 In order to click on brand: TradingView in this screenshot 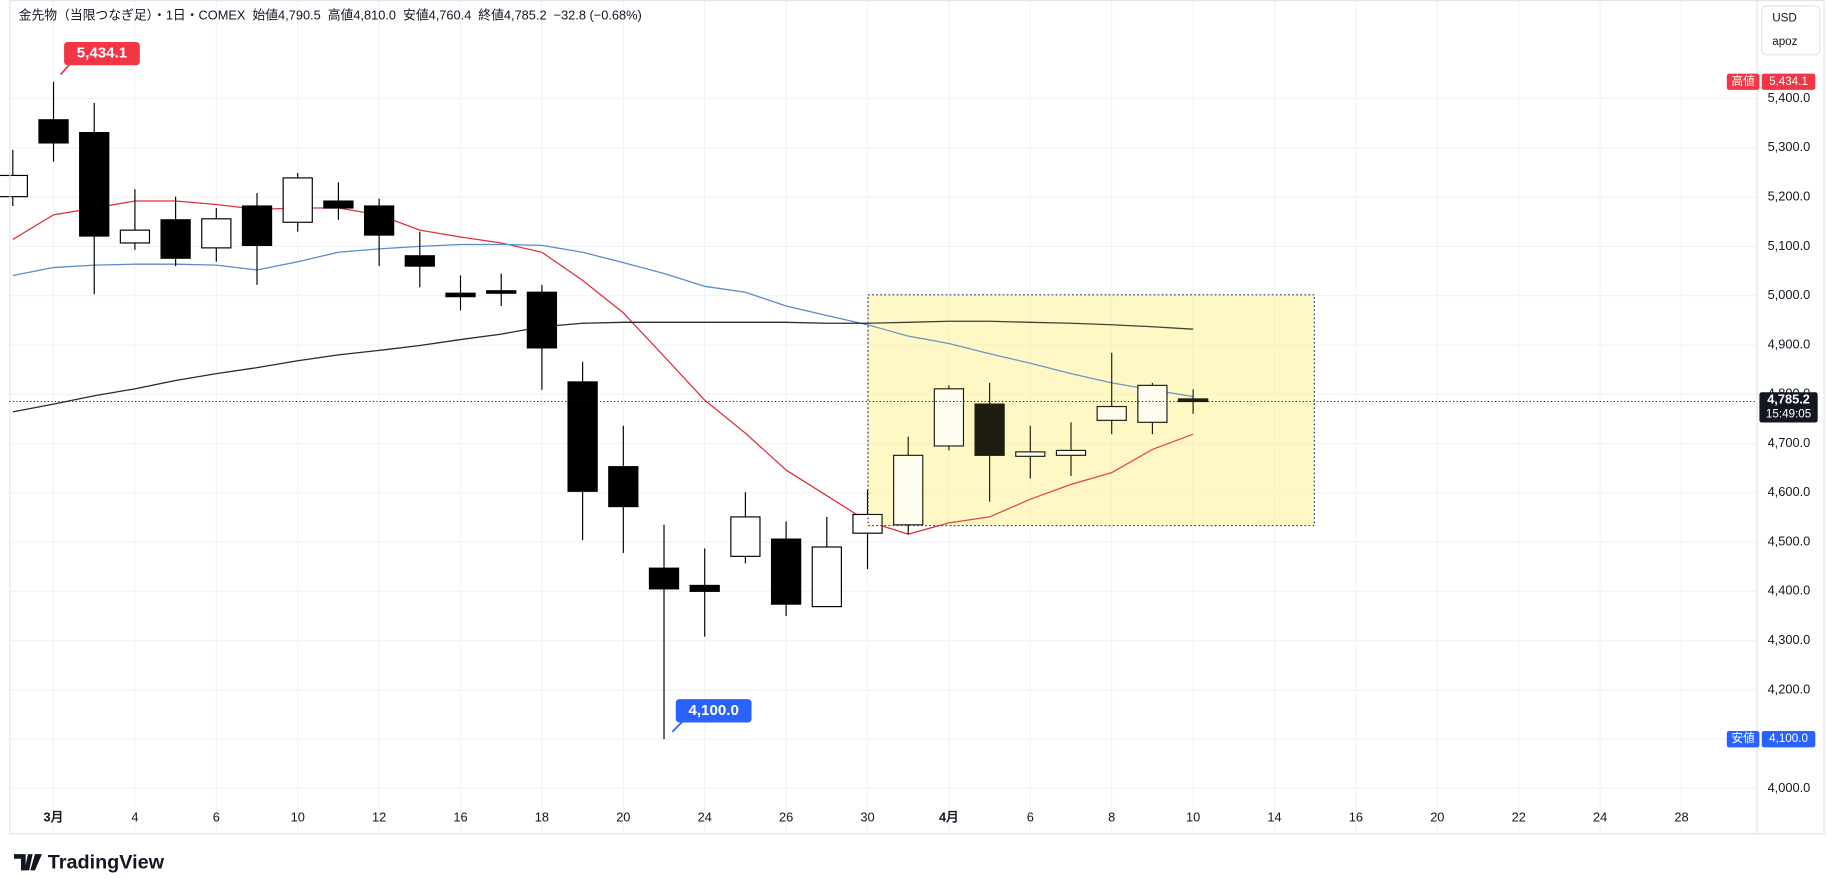, I will do `click(106, 863)`.